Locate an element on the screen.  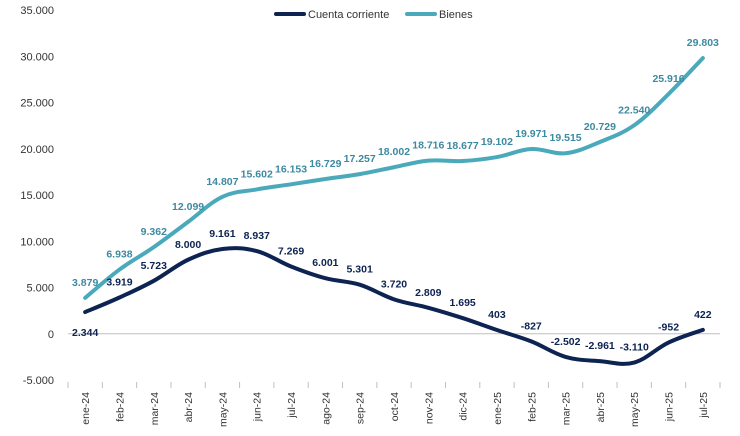
x-tick-label: jun-25 is located at coordinates (670, 407).